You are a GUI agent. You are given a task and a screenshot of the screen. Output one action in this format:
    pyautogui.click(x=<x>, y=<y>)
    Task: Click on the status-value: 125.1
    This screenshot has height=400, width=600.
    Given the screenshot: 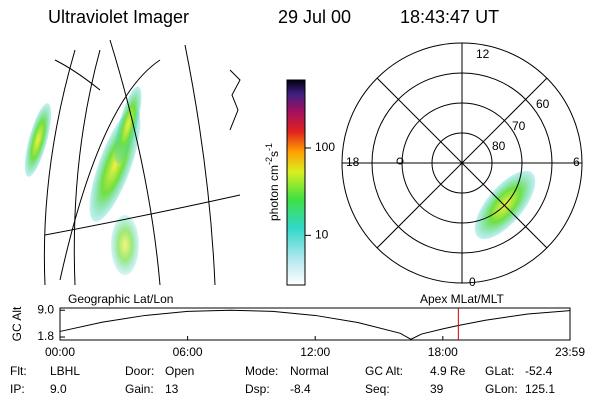 What is the action you would take?
    pyautogui.click(x=540, y=389)
    